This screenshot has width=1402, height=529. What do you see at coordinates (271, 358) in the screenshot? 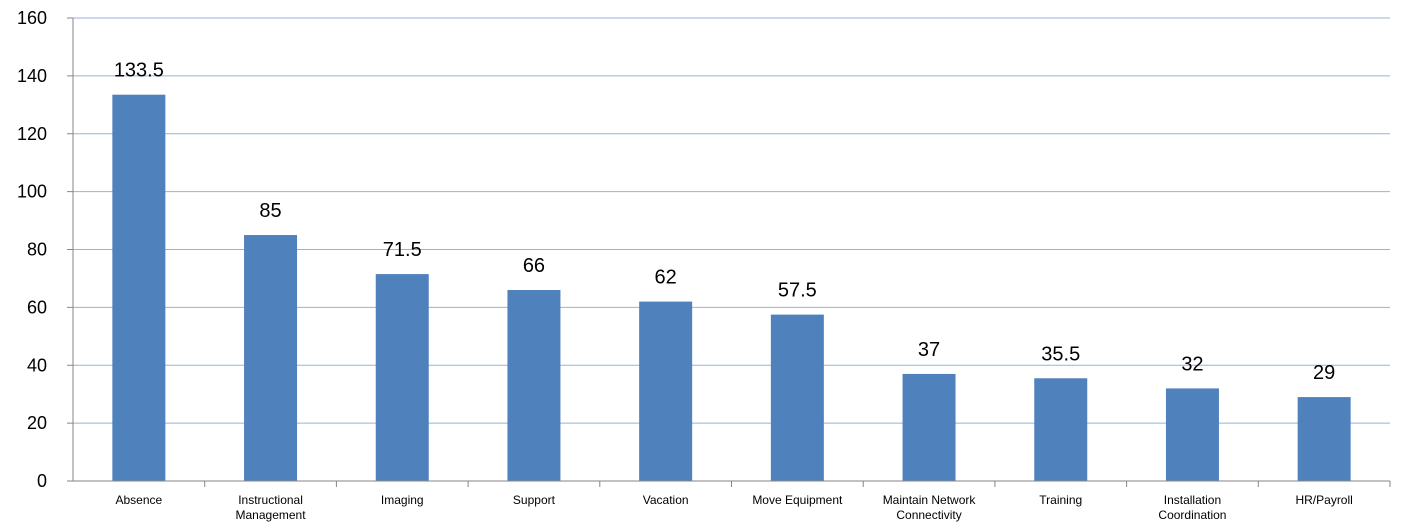
I see `bar-instructional-management` at bounding box center [271, 358].